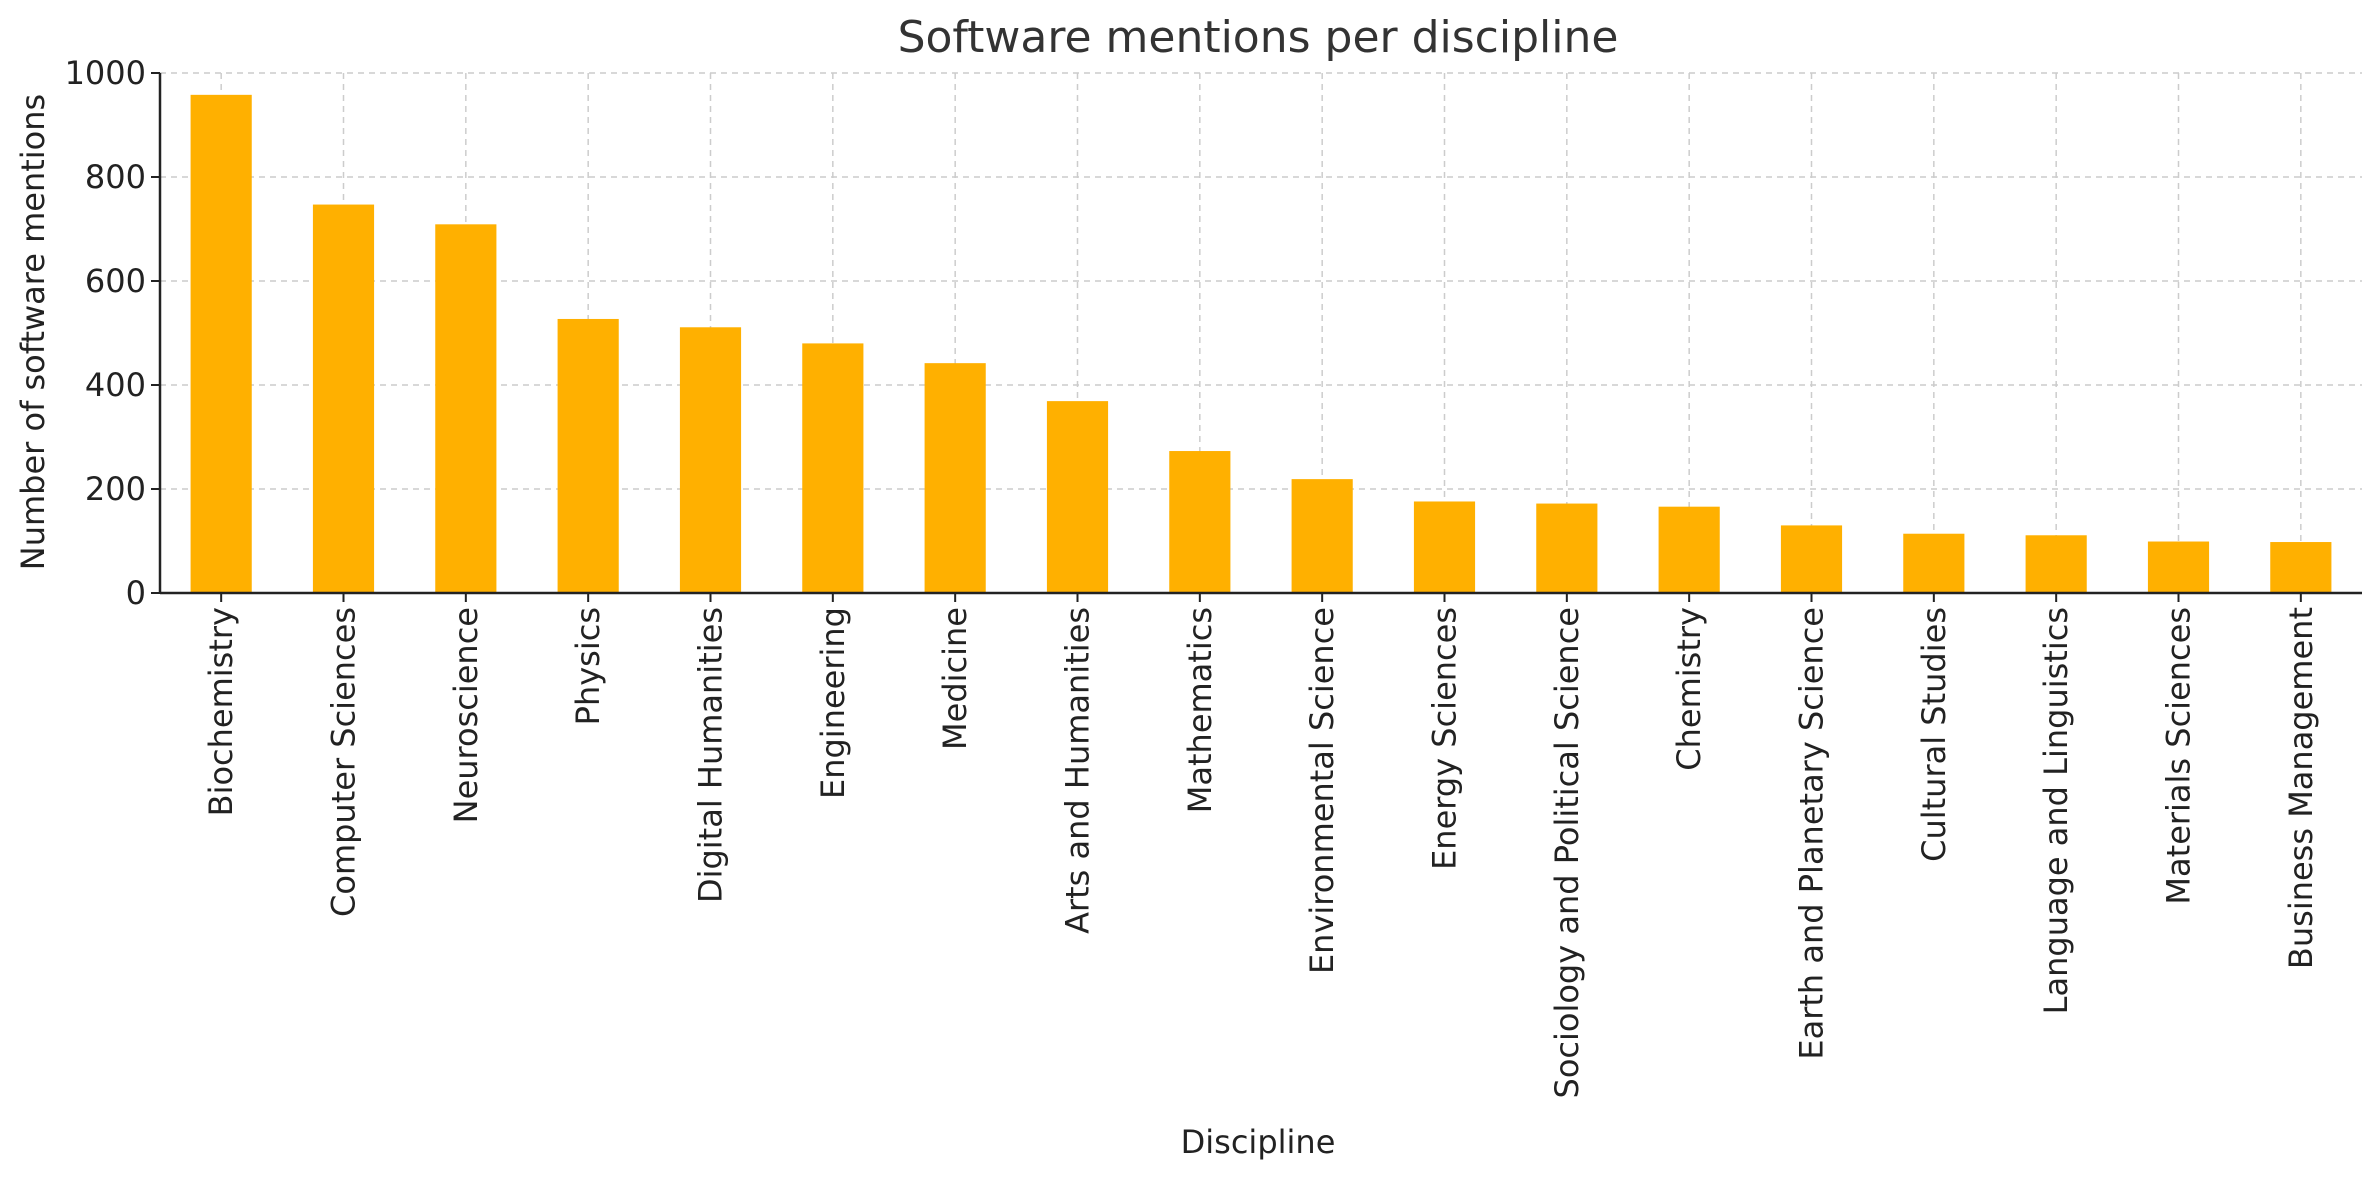 This screenshot has width=2379, height=1180. I want to click on x-tick-label: Sociology and Political Science, so click(1567, 852).